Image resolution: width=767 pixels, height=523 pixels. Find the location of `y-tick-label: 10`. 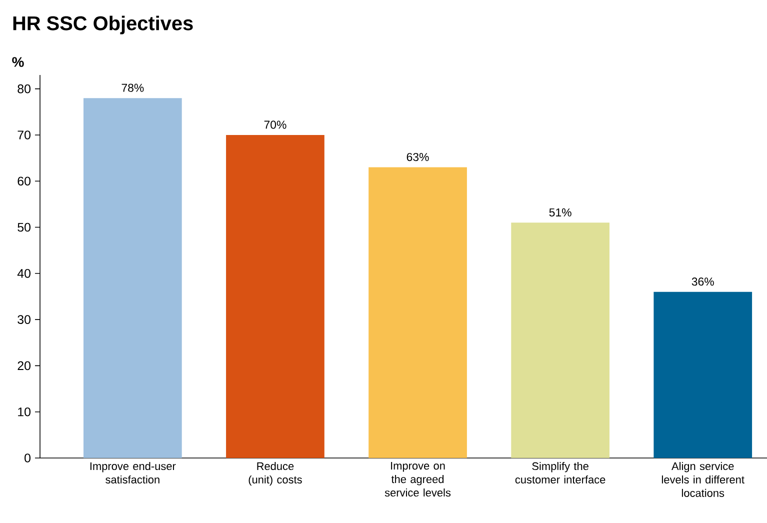

y-tick-label: 10 is located at coordinates (24, 411).